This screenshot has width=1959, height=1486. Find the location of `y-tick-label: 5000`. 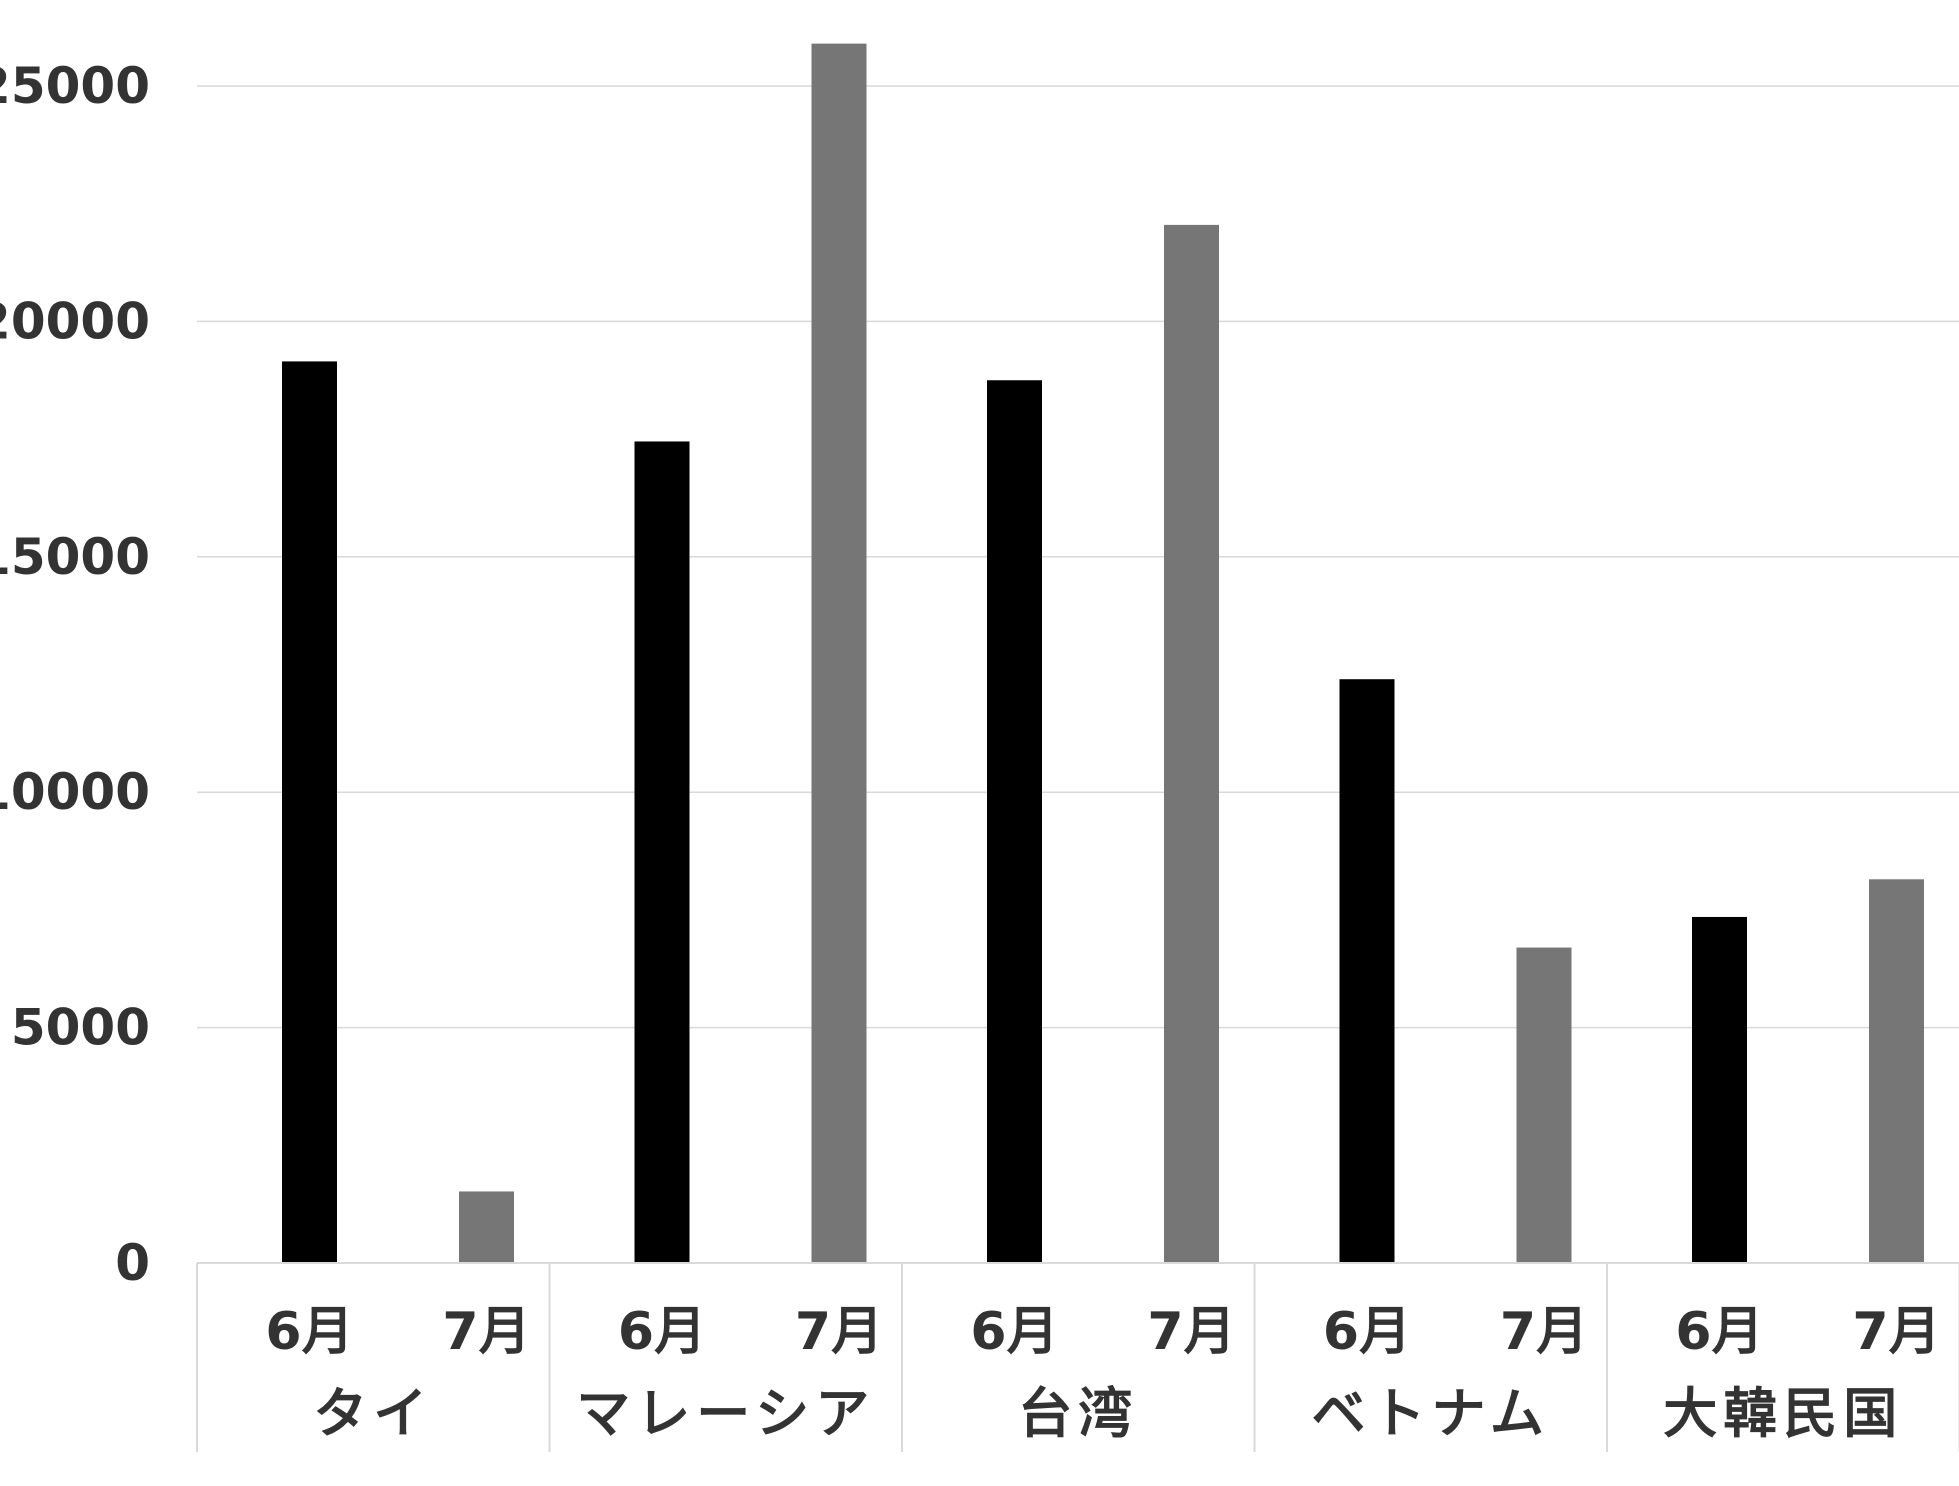

y-tick-label: 5000 is located at coordinates (80, 1028).